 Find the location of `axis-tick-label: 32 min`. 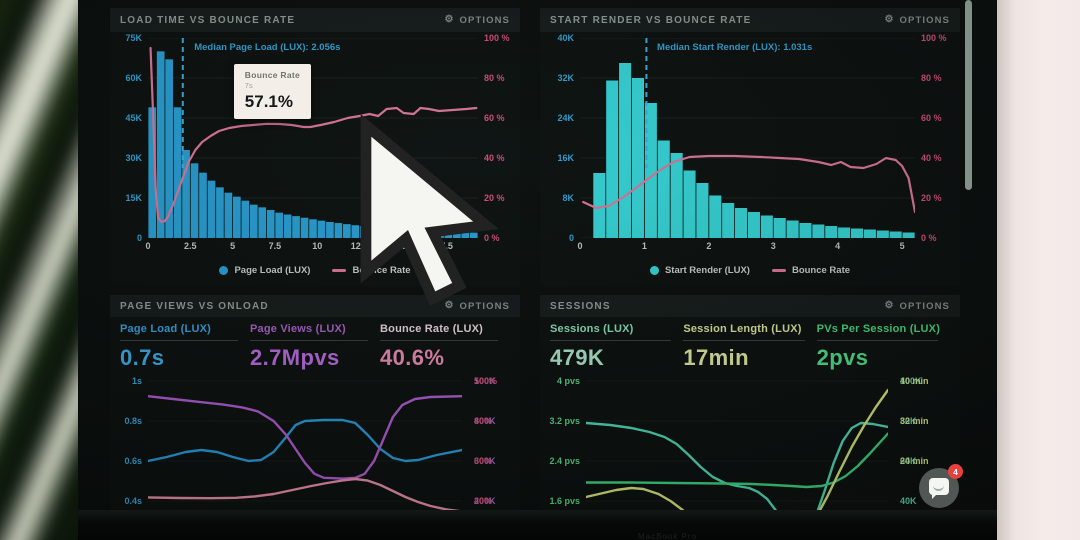

axis-tick-label: 32 min is located at coordinates (914, 421).